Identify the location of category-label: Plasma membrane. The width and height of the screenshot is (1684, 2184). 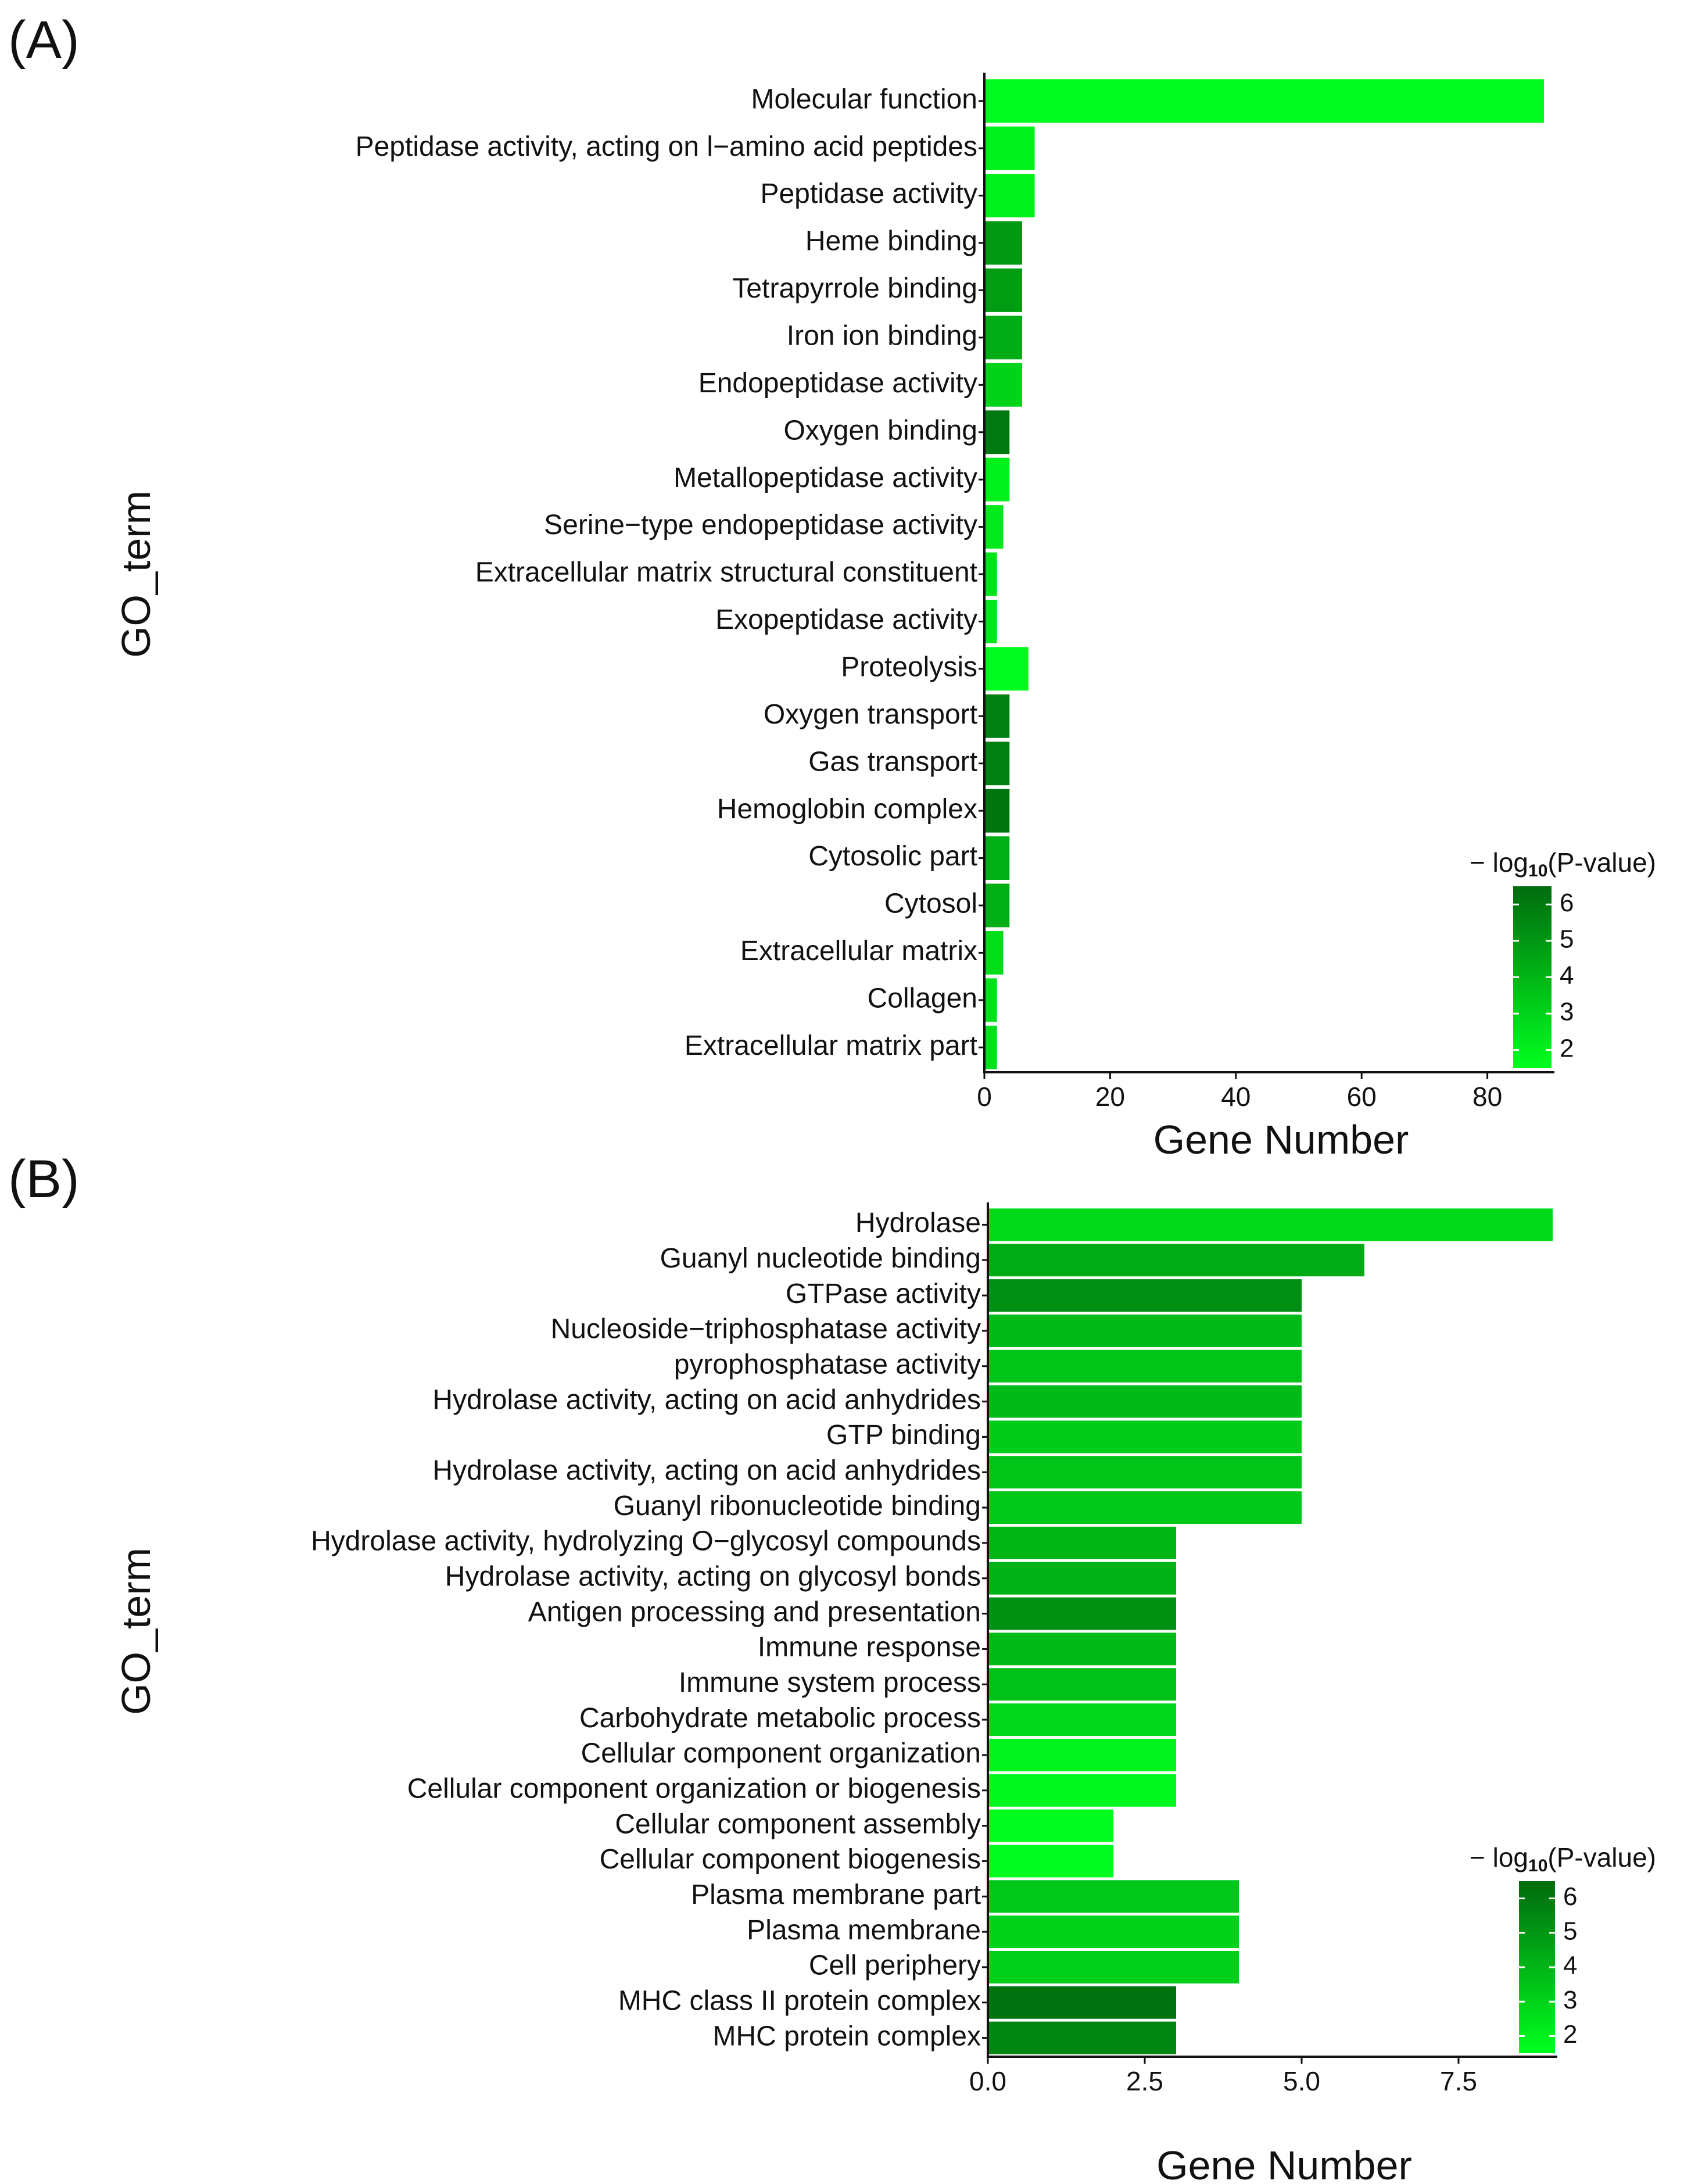
(864, 1931).